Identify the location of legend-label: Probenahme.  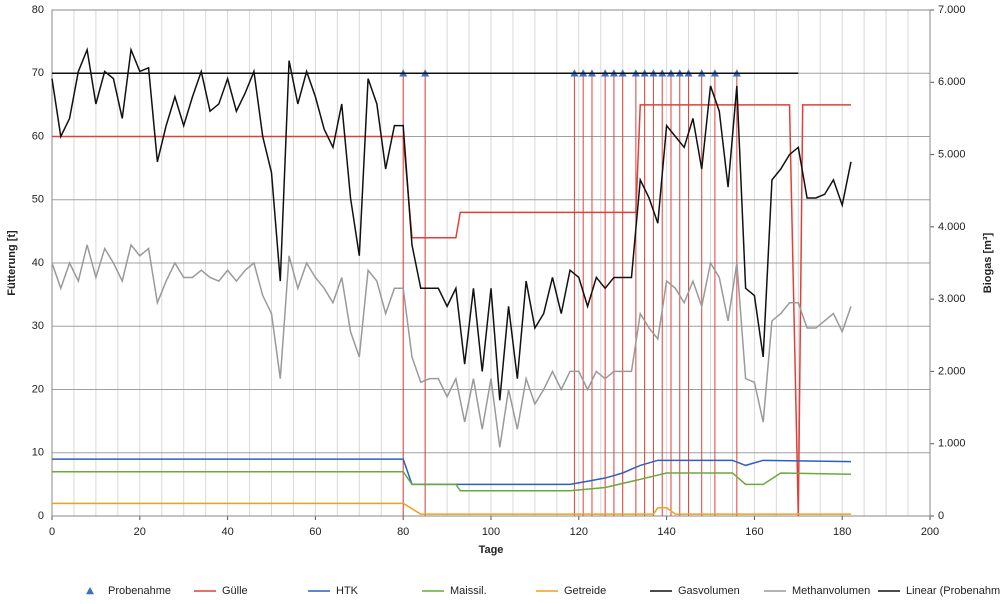
(139, 591).